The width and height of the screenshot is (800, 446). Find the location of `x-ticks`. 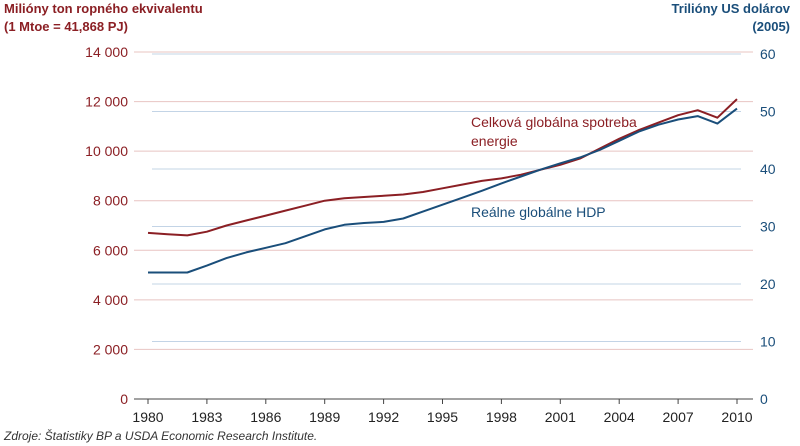

x-ticks is located at coordinates (442, 401).